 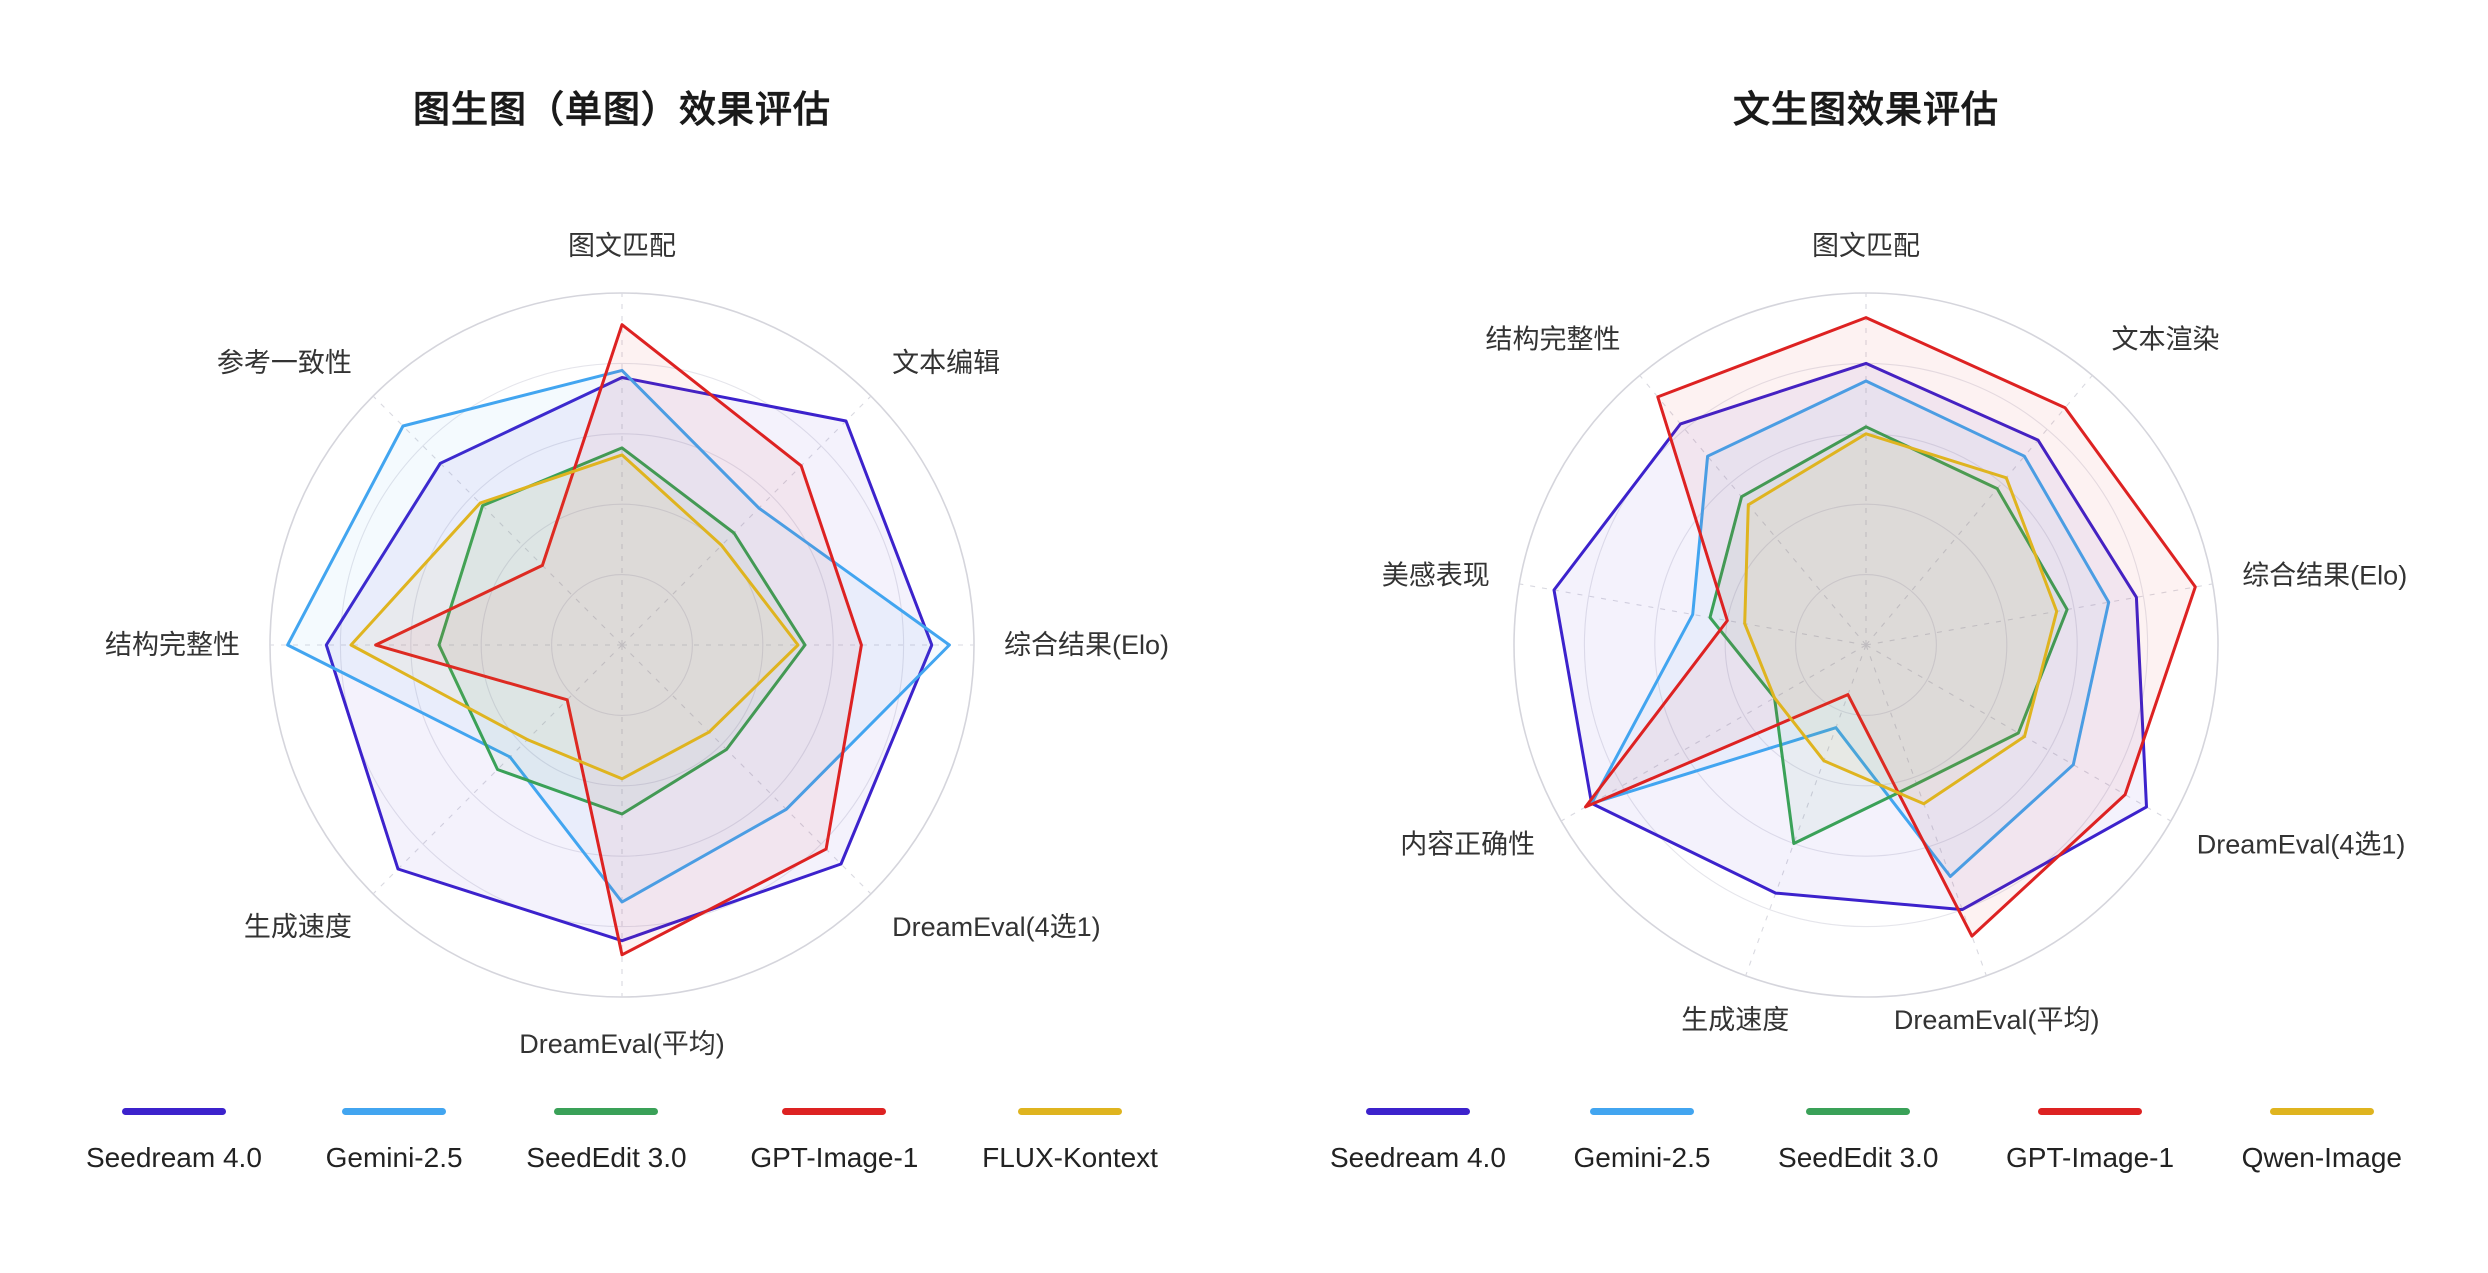 What do you see at coordinates (2321, 1157) in the screenshot?
I see `legend-label: Qwen-Image` at bounding box center [2321, 1157].